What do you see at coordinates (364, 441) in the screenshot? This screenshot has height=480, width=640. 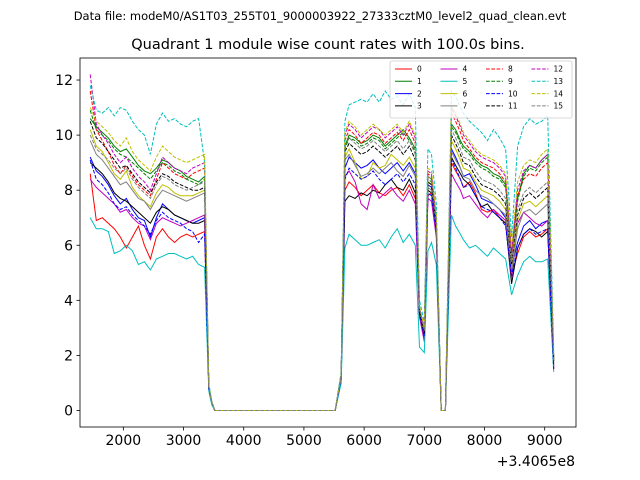 I see `x-tick-label: 6000` at bounding box center [364, 441].